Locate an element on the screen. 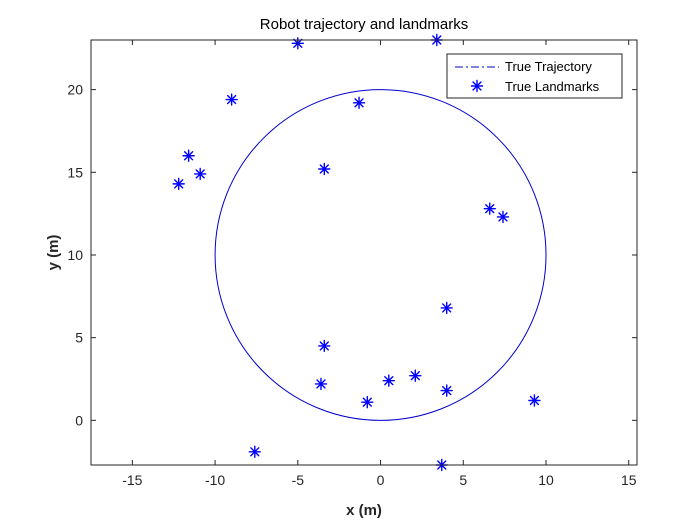 The image size is (700, 525). x-tick-label: 5 is located at coordinates (463, 480).